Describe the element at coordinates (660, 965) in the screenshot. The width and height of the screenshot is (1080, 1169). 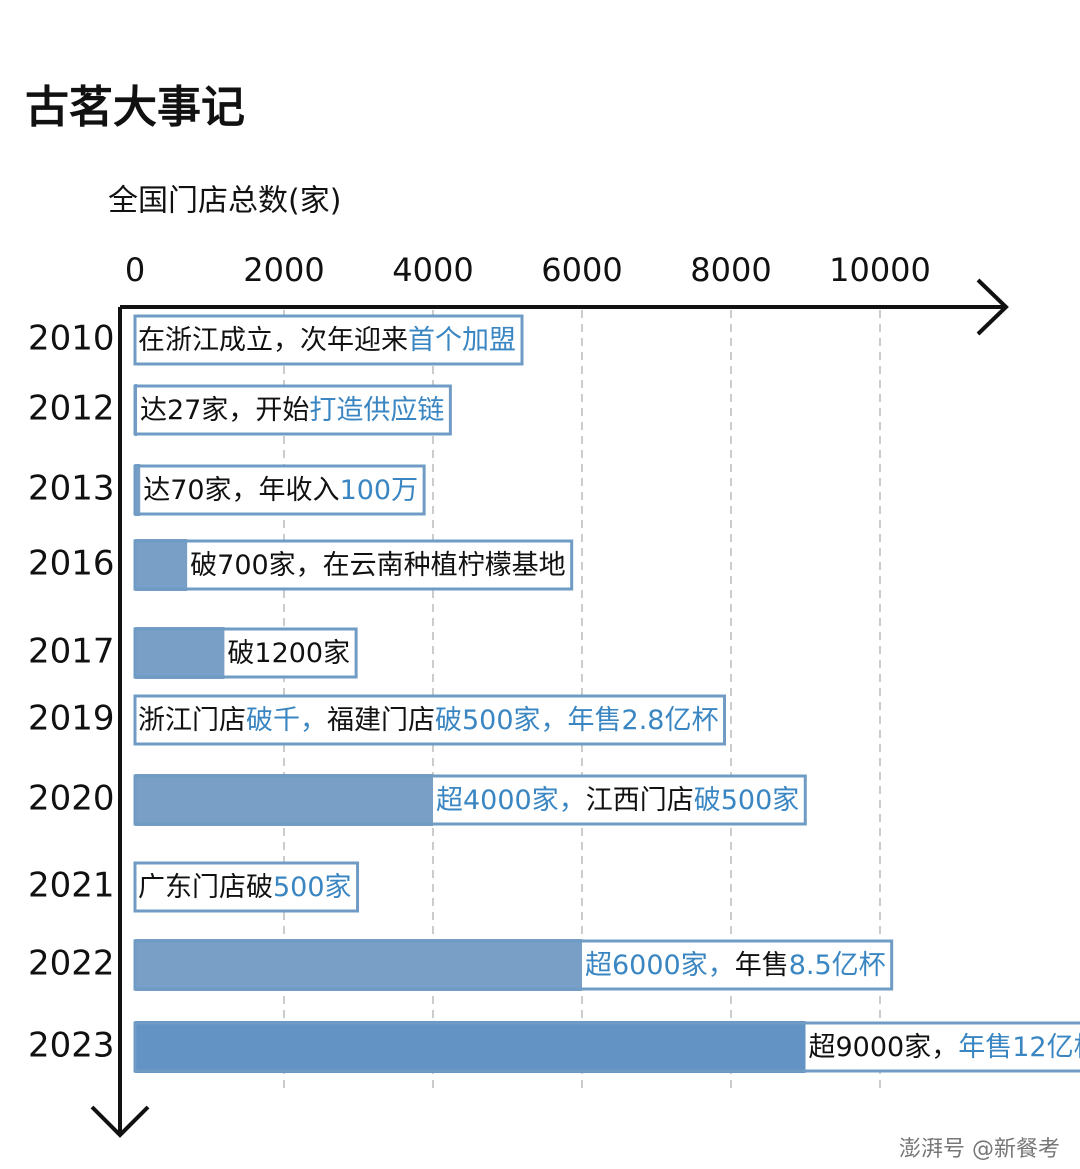
I see `annotation-segment: 超6000家，` at that location.